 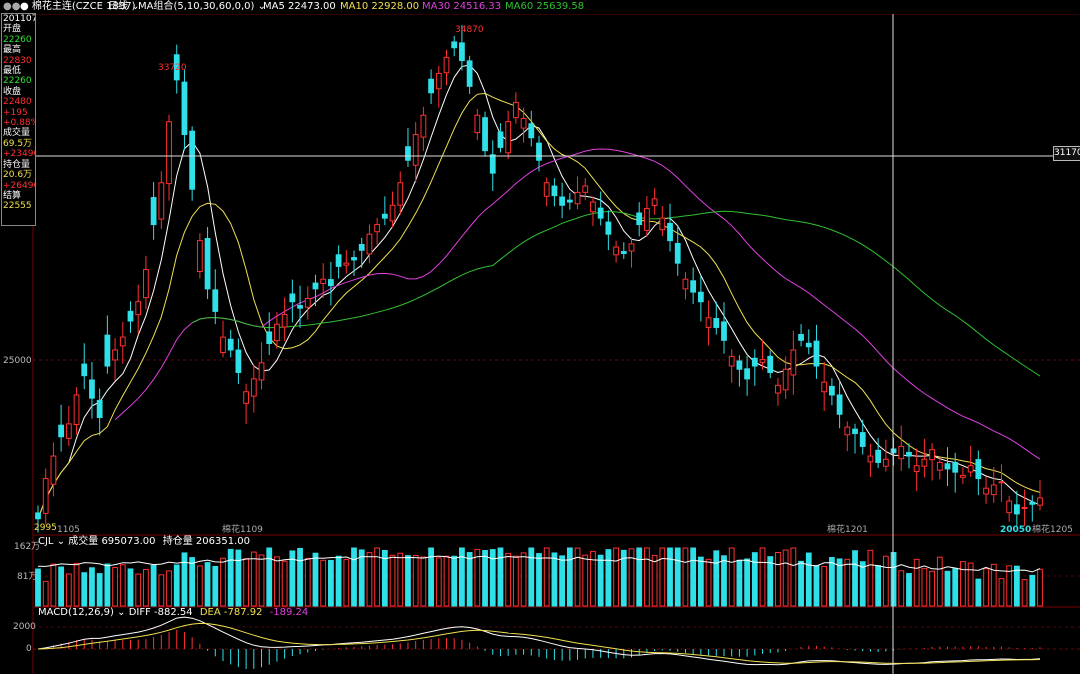 What do you see at coordinates (462, 6) in the screenshot?
I see `ma30-value: MA30 24516.33` at bounding box center [462, 6].